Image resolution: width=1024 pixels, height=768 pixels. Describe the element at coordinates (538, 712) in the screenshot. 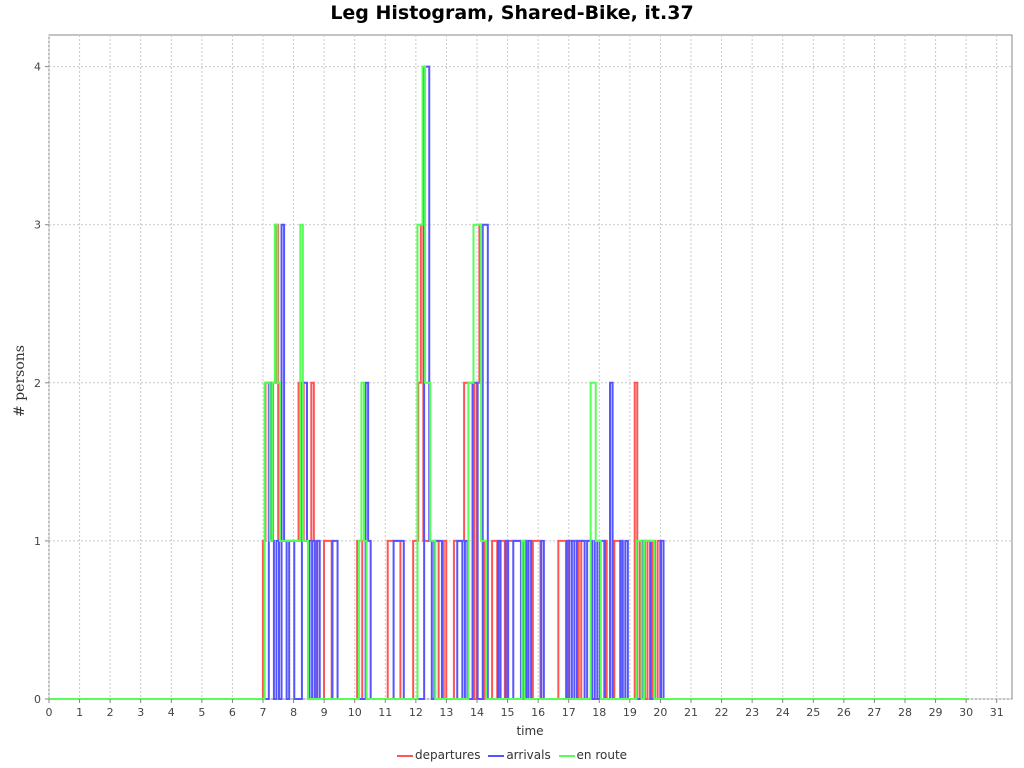

I see `x-tick-label: 16` at that location.